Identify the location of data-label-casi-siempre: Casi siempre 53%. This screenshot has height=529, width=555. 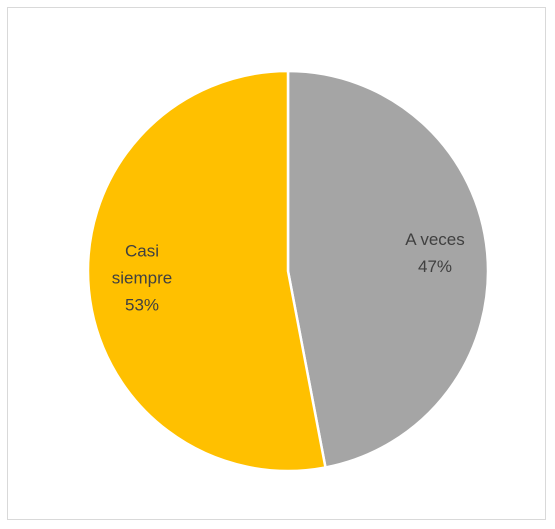
(142, 278).